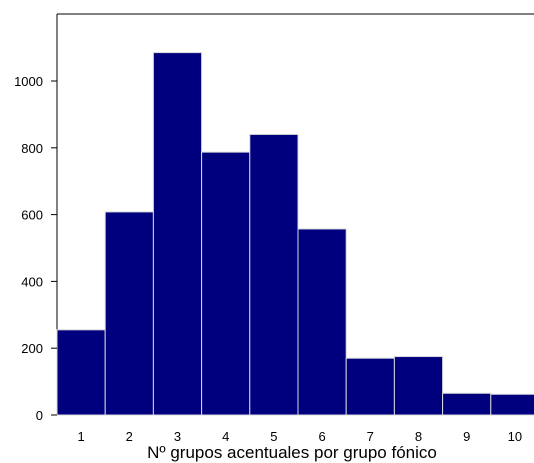 The height and width of the screenshot is (463, 534). I want to click on x-tick-label: 5, so click(273, 436).